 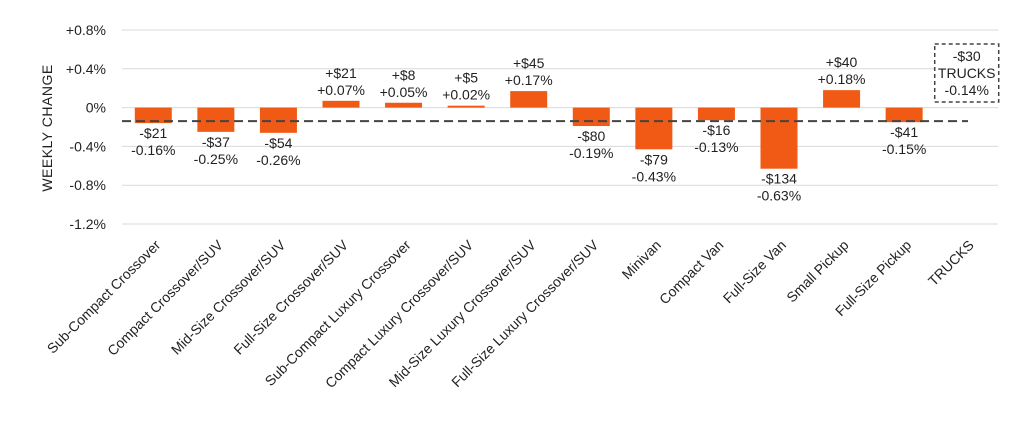 What do you see at coordinates (654, 159) in the screenshot?
I see `data-label-dollar: -$79` at bounding box center [654, 159].